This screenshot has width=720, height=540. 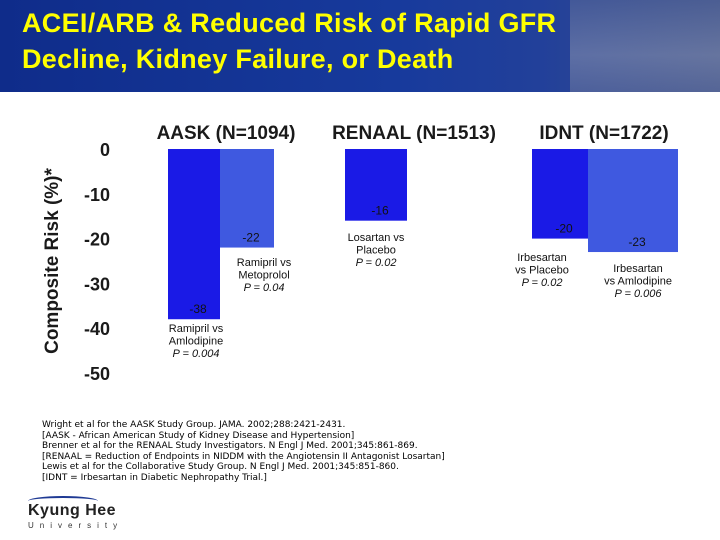 What do you see at coordinates (645, 46) in the screenshot?
I see `building-image` at bounding box center [645, 46].